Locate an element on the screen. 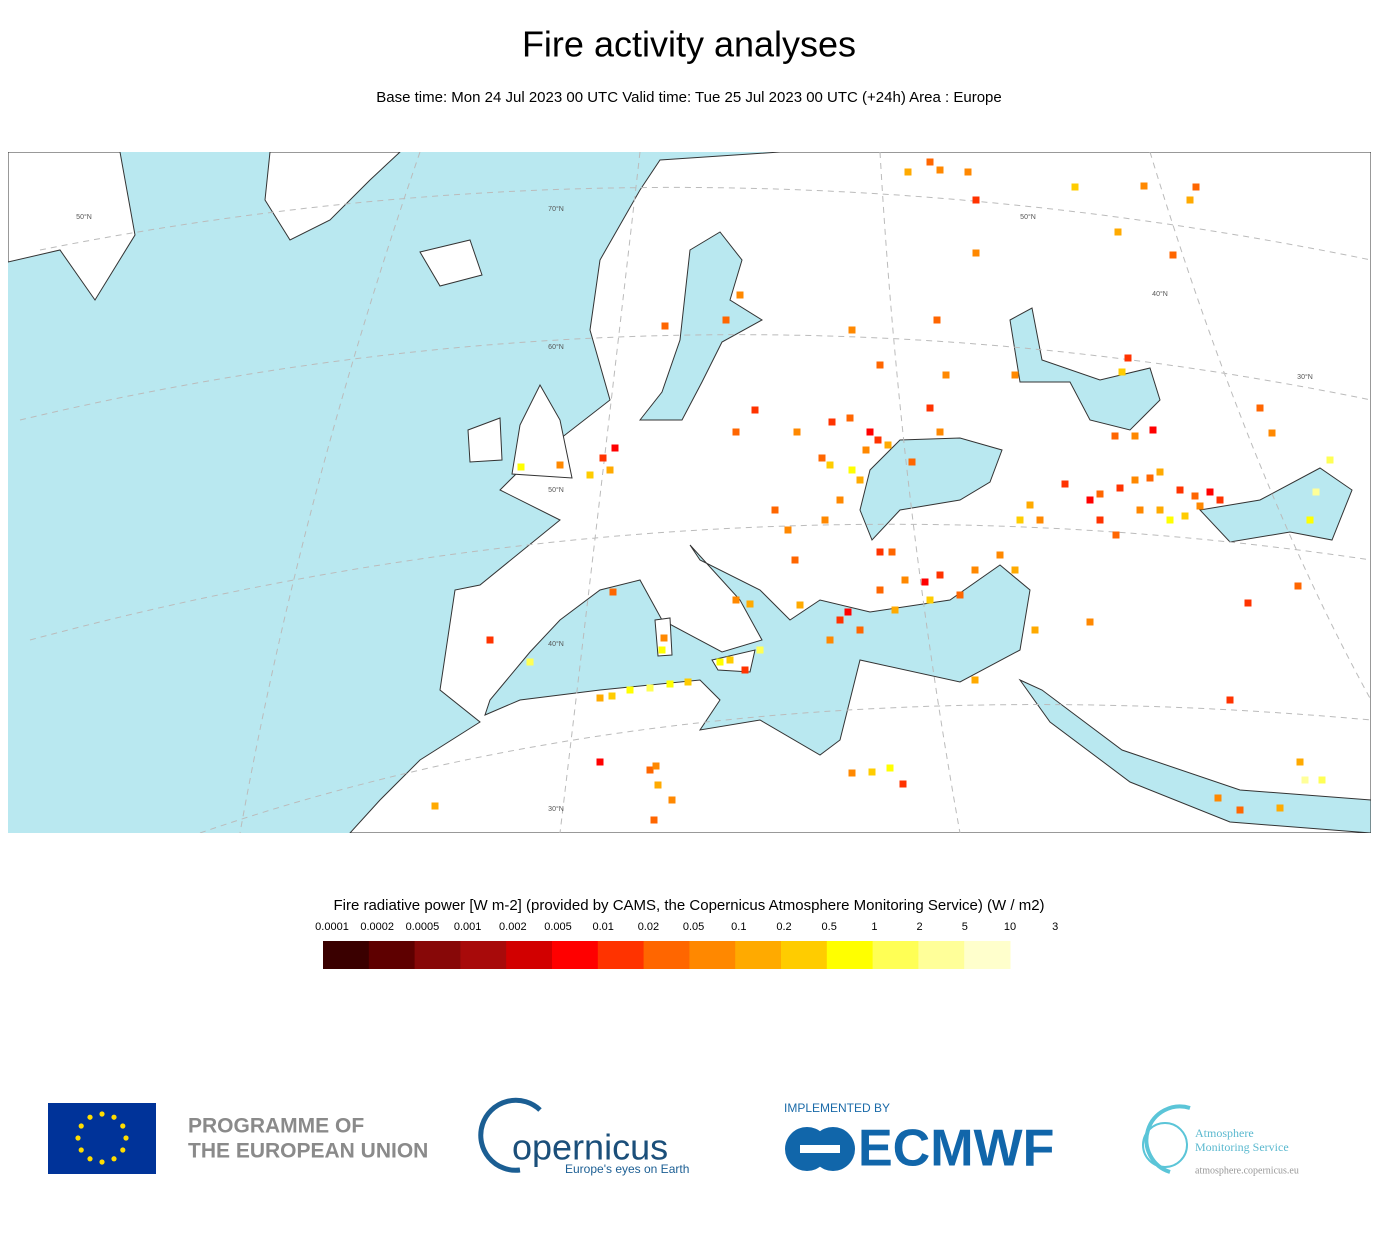 The height and width of the screenshot is (1246, 1379). copernicus-c is located at coordinates (510, 1135).